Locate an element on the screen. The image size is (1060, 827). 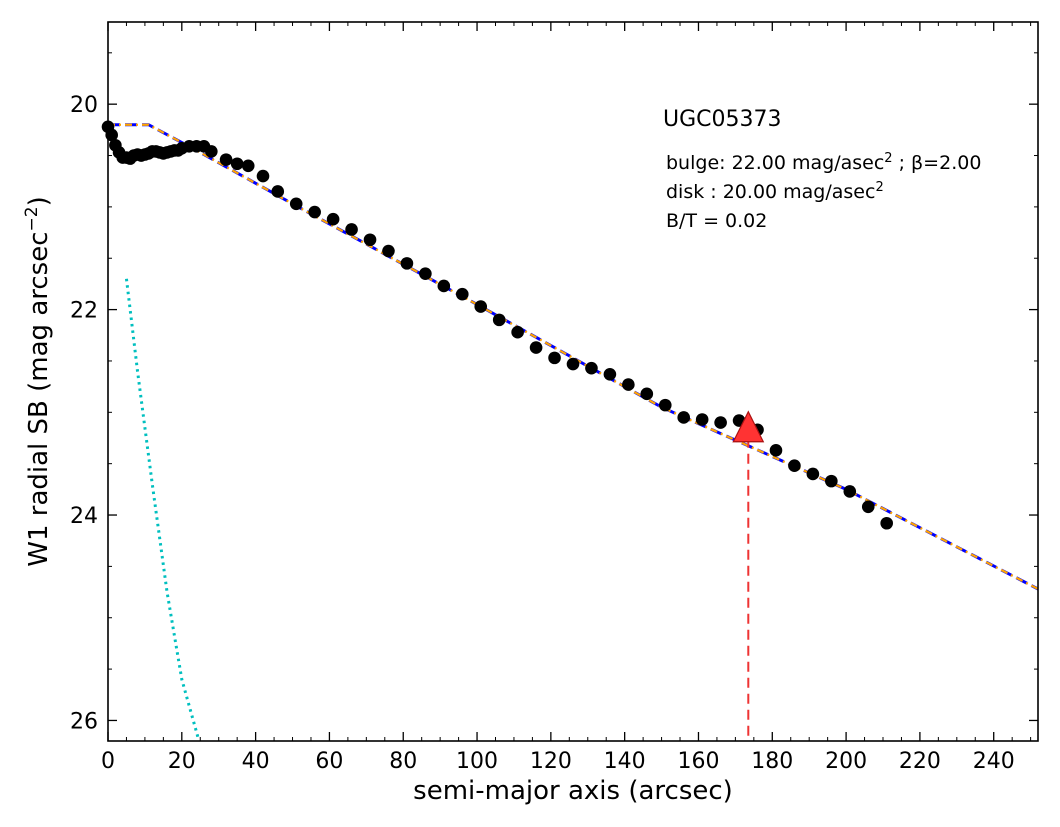
bulge-annotation: bulge: 22.00 mag/asec2 ; β=2.00 is located at coordinates (823, 163).